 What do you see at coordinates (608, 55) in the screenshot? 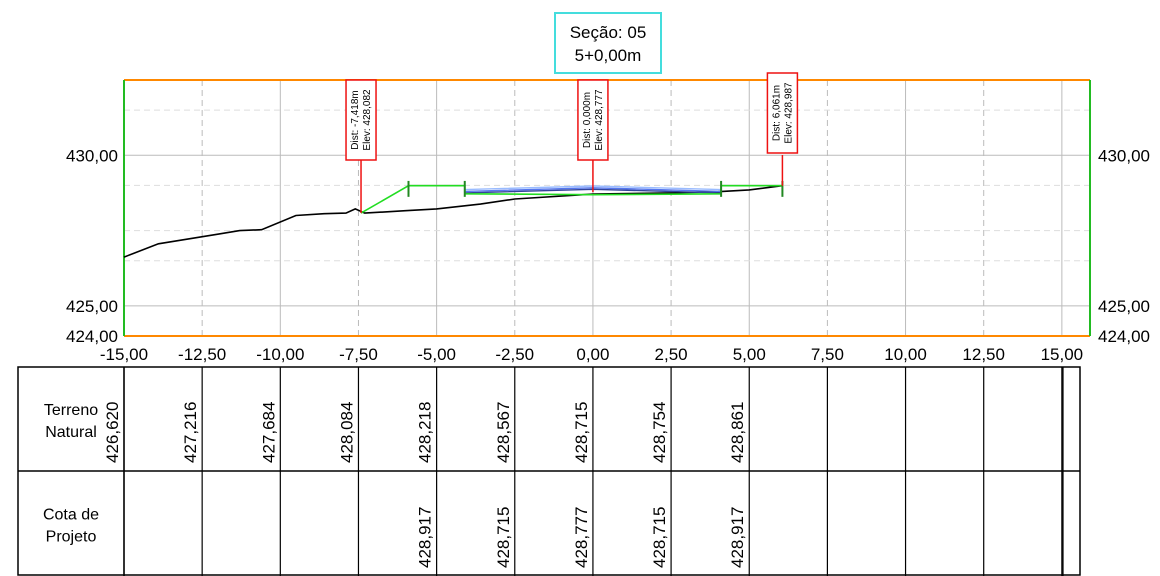
I see `section-title-line2: 5+0,00m` at bounding box center [608, 55].